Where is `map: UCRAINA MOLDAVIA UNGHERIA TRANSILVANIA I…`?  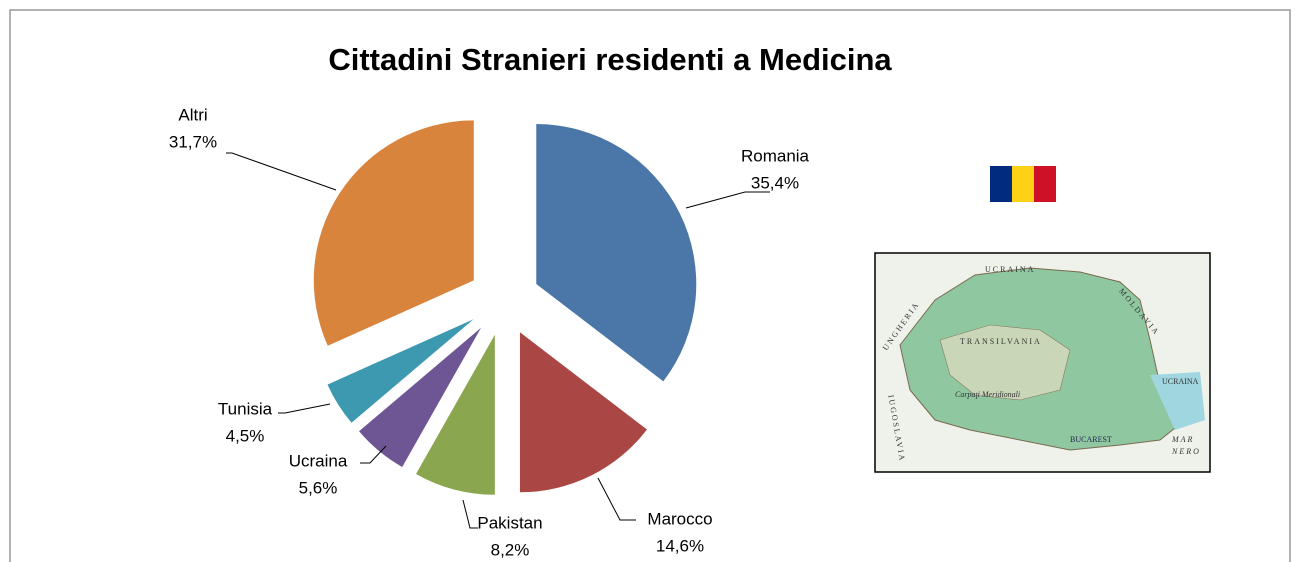
map: UCRAINA MOLDAVIA UNGHERIA TRANSILVANIA I… is located at coordinates (1042, 362).